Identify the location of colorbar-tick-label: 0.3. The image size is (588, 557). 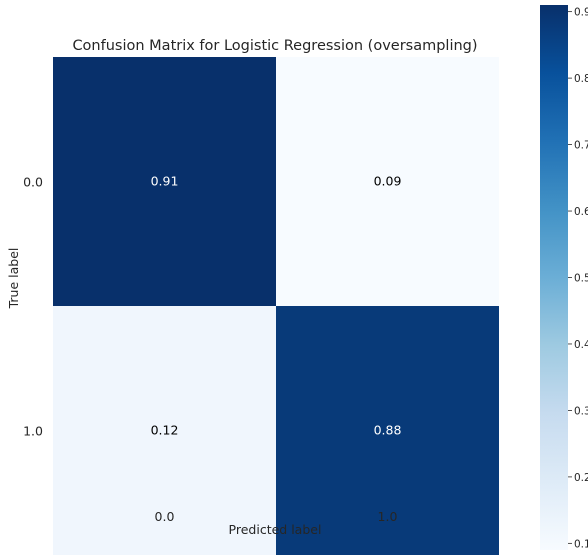
(581, 411).